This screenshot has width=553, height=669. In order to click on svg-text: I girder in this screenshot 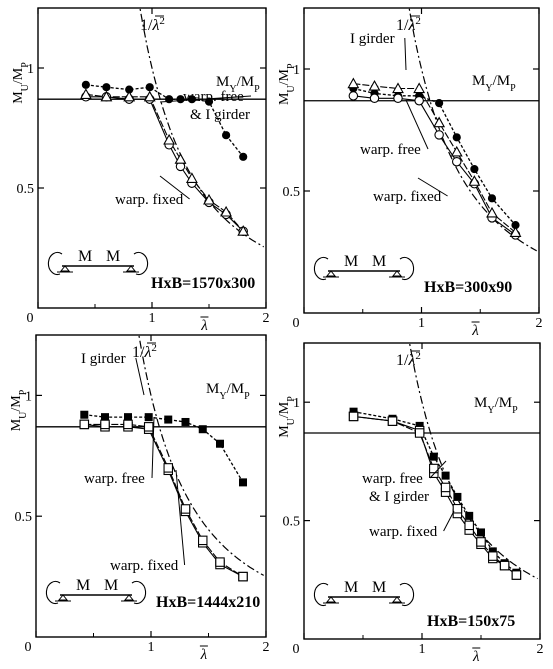, I will do `click(372, 39)`.